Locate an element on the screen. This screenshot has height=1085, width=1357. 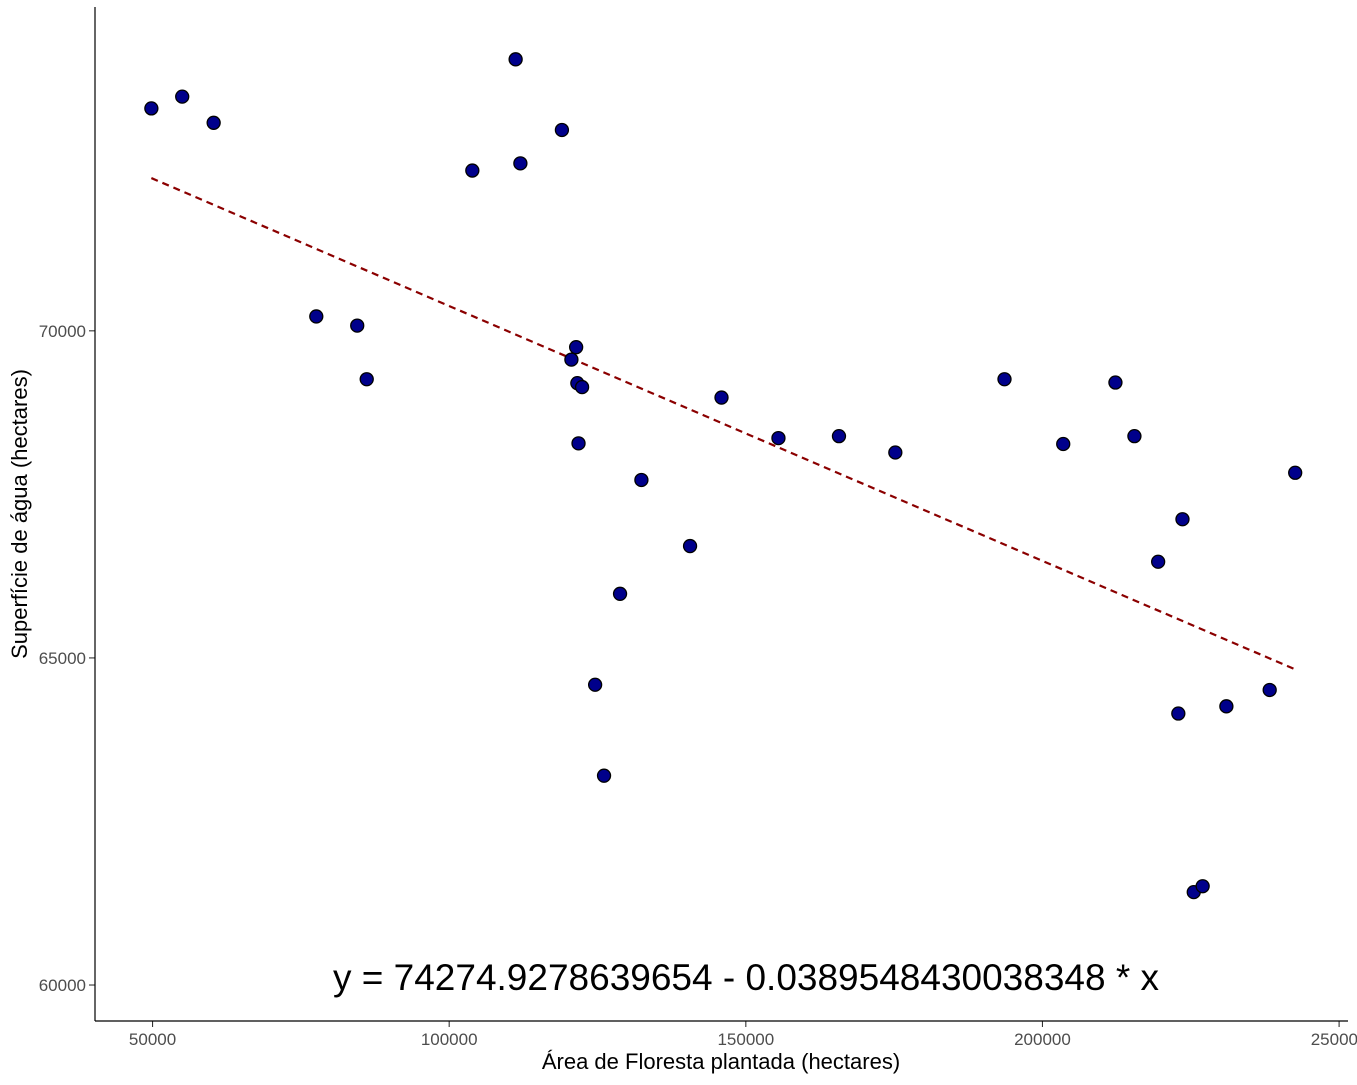
x-tick-label: 100000 is located at coordinates (449, 1039).